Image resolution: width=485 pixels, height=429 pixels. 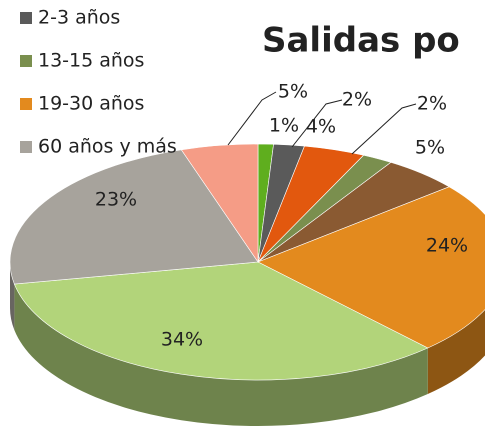 What do you see at coordinates (79, 18) in the screenshot?
I see `legend-label: 2-3 años` at bounding box center [79, 18].